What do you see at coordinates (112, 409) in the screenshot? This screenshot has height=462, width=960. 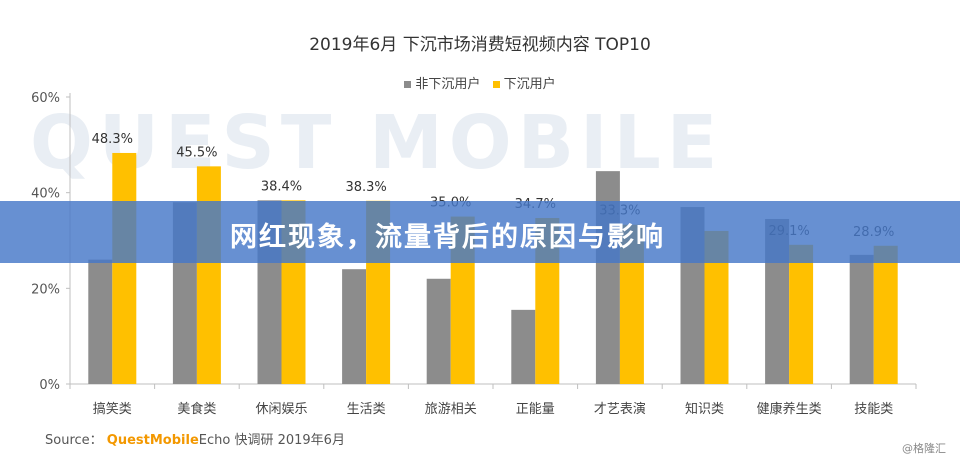 I see `x-tick-label: 搞笑类` at bounding box center [112, 409].